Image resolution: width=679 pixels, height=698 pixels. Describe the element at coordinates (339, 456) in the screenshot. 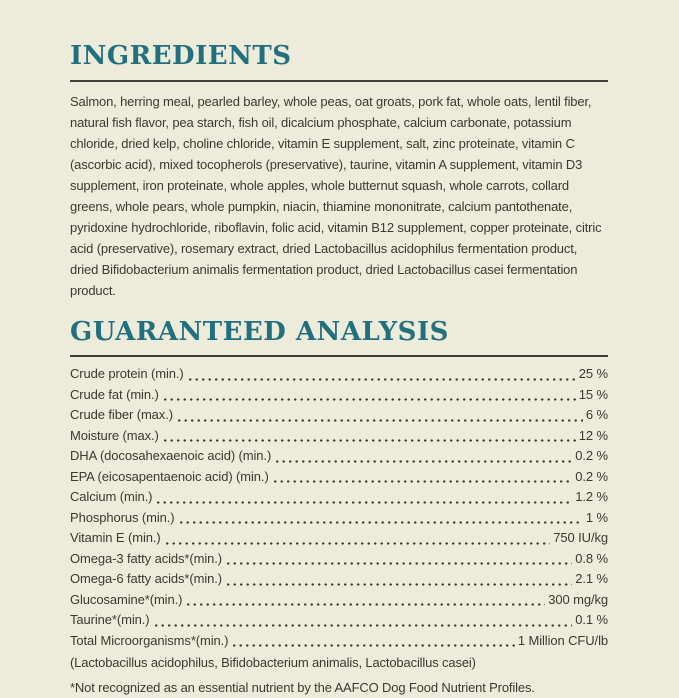

I see `analysis-row-dha: DHA (docosahexaenoic acid) (min.) 0.2 %` at that location.